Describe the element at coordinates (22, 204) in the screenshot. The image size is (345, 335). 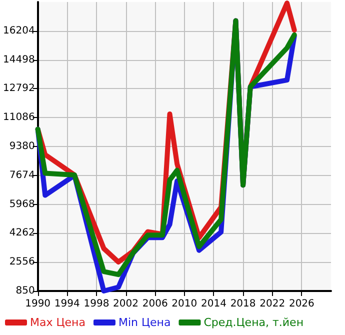
I see `y-tick-label: 5968` at that location.